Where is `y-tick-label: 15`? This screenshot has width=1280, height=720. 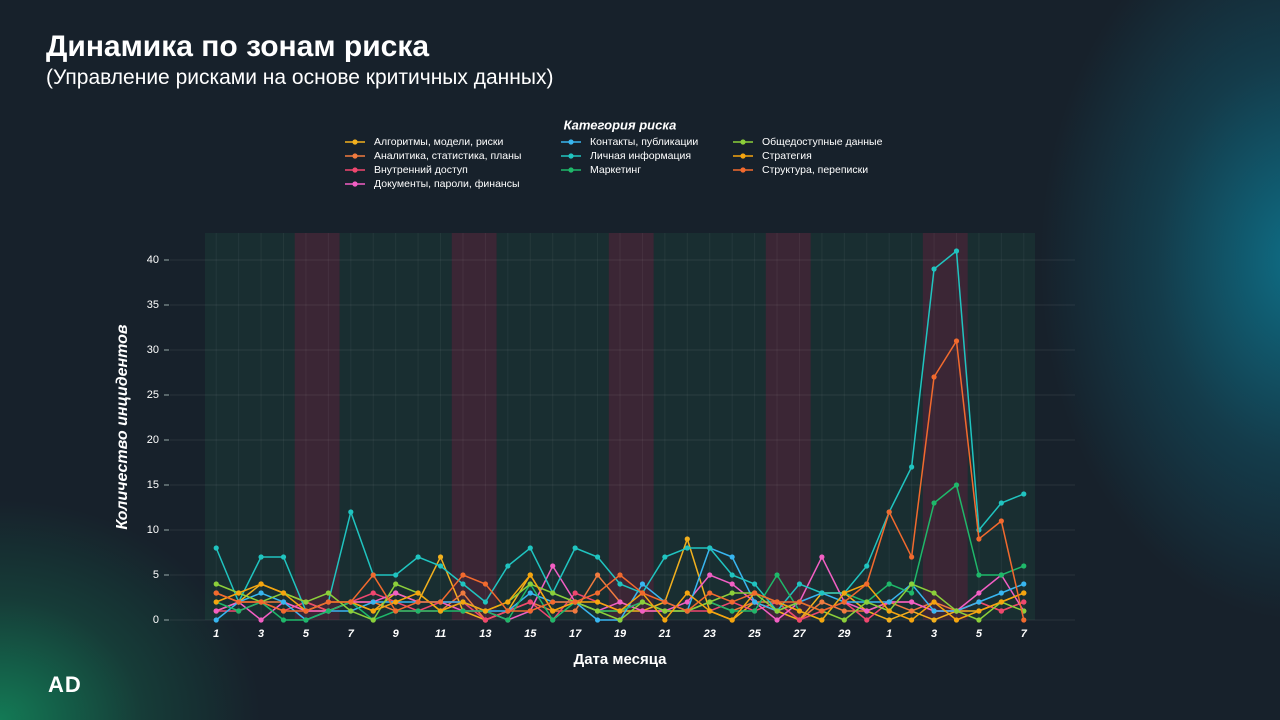
y-tick-label: 15 is located at coordinates (153, 485).